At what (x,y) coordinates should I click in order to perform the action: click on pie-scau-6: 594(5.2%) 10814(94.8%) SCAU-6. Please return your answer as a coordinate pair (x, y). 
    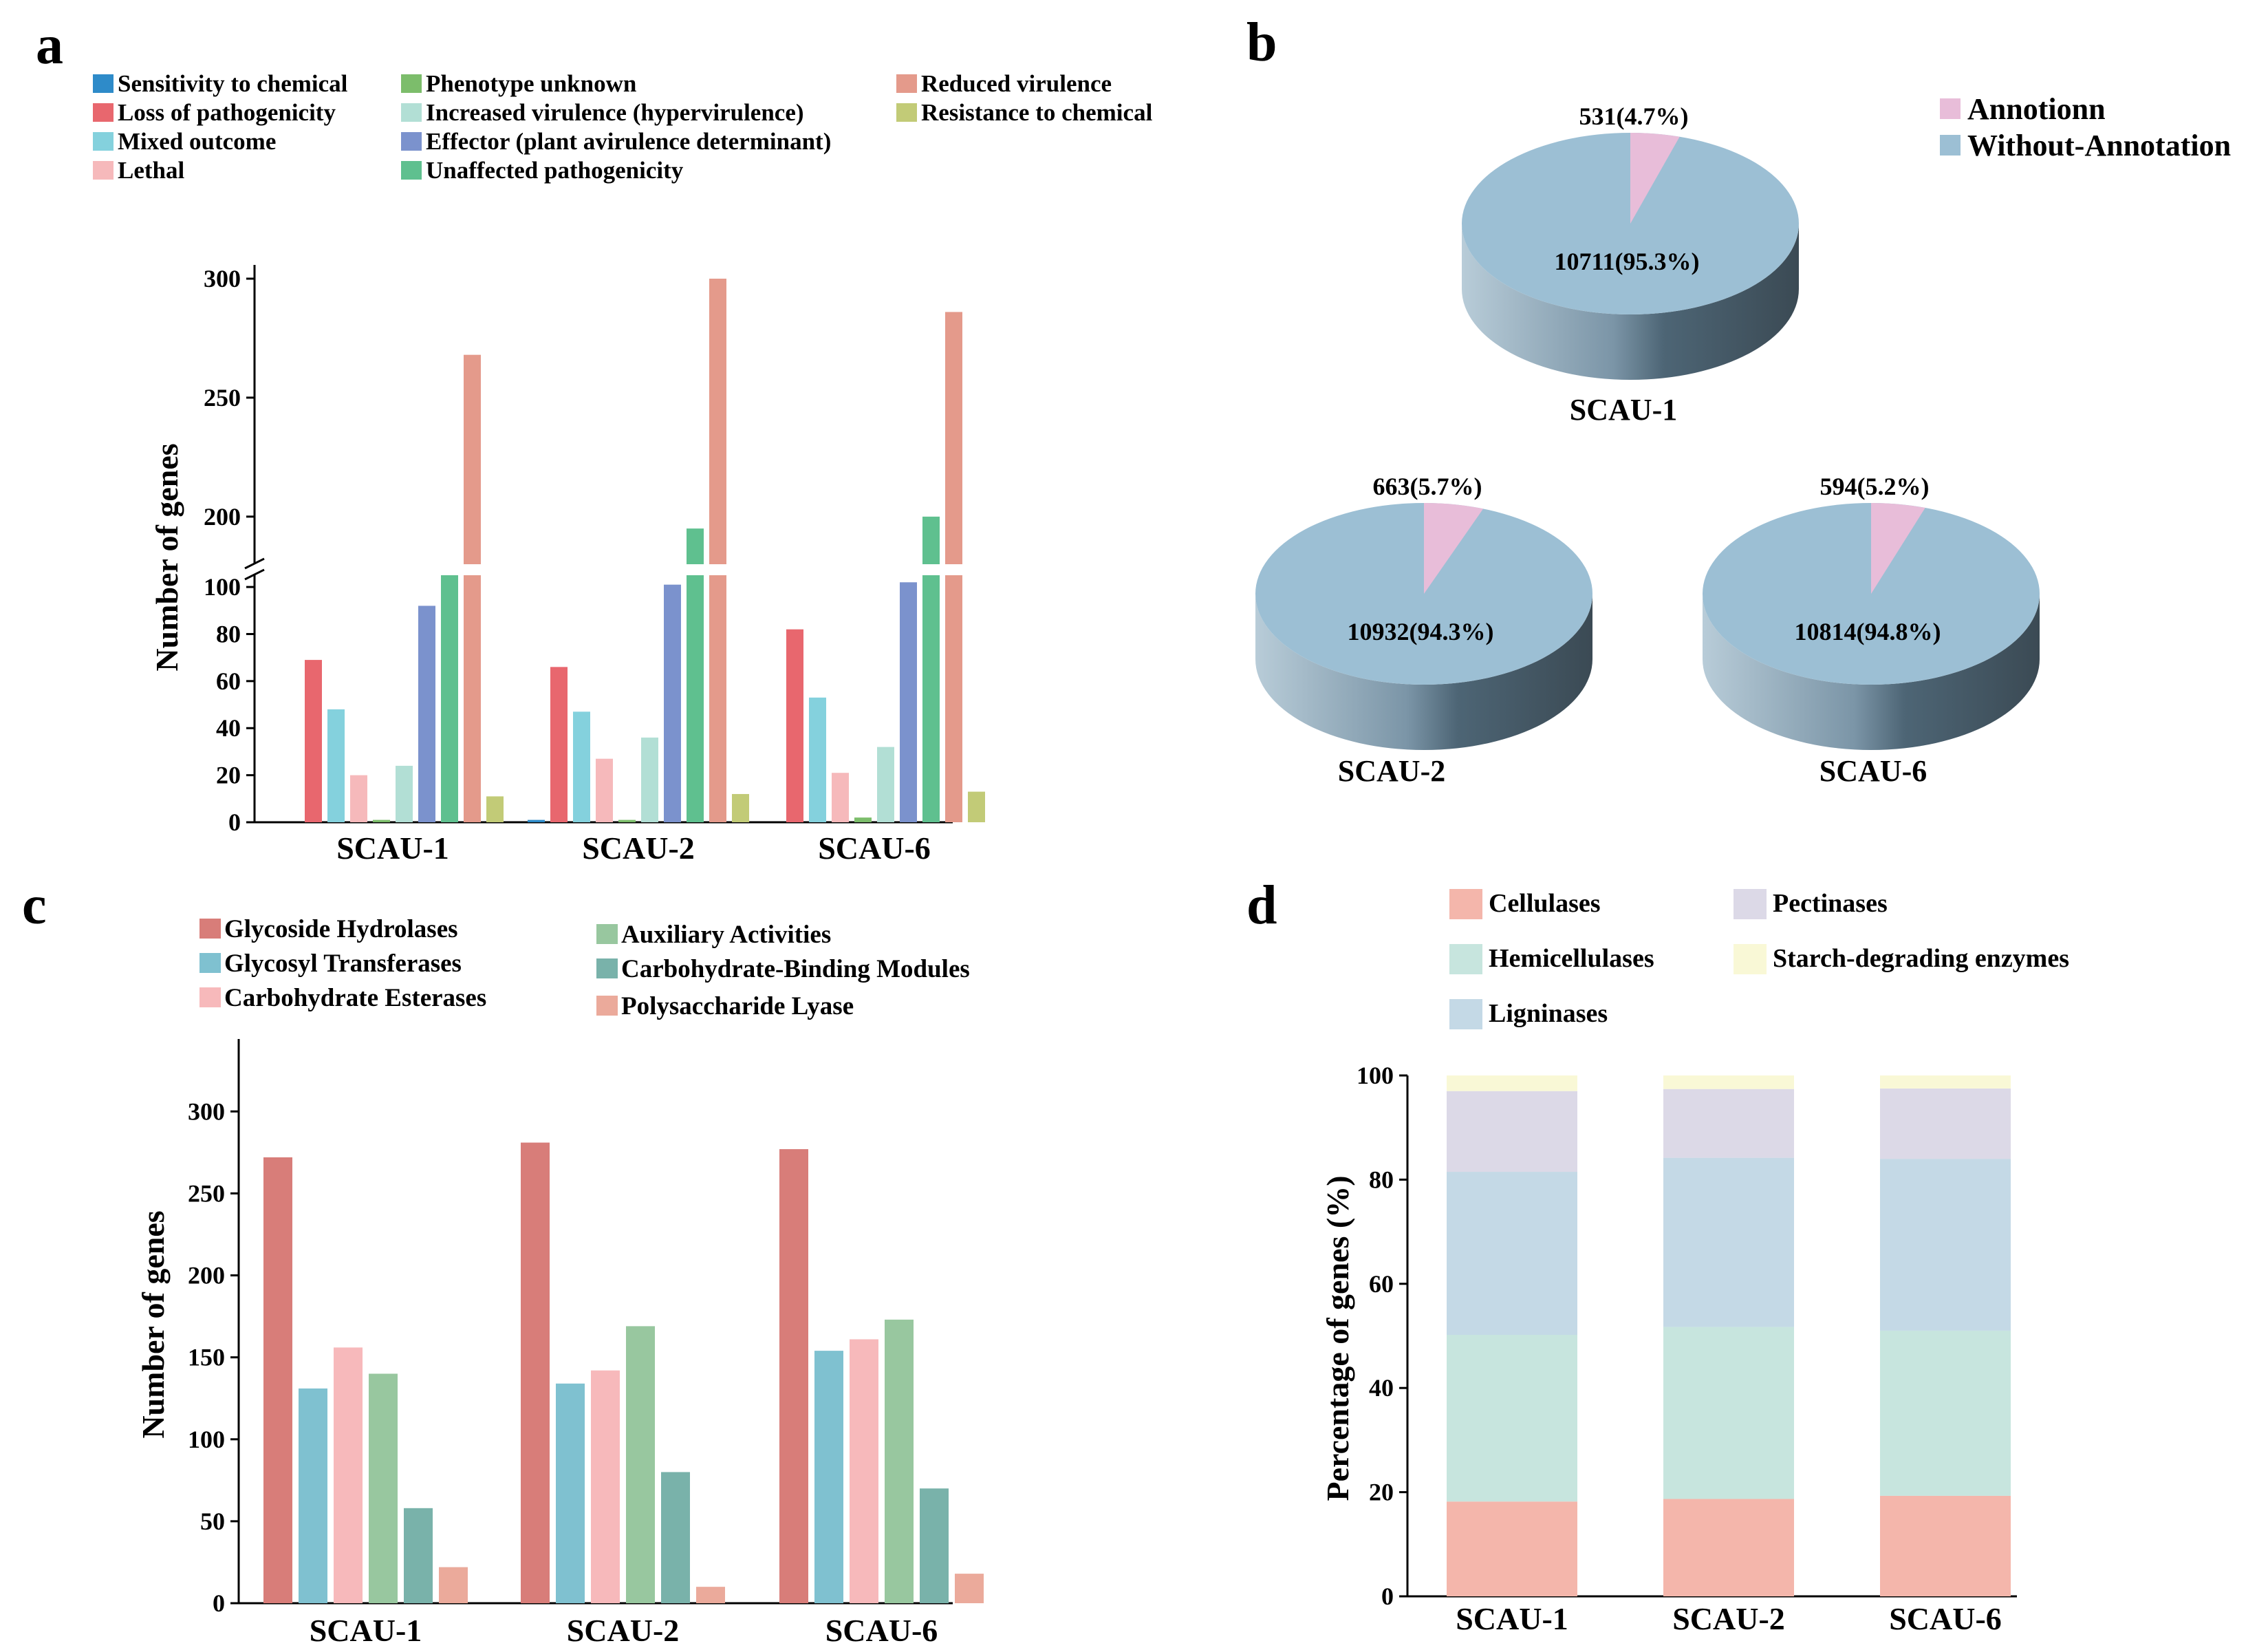
    Looking at the image, I should click on (1871, 630).